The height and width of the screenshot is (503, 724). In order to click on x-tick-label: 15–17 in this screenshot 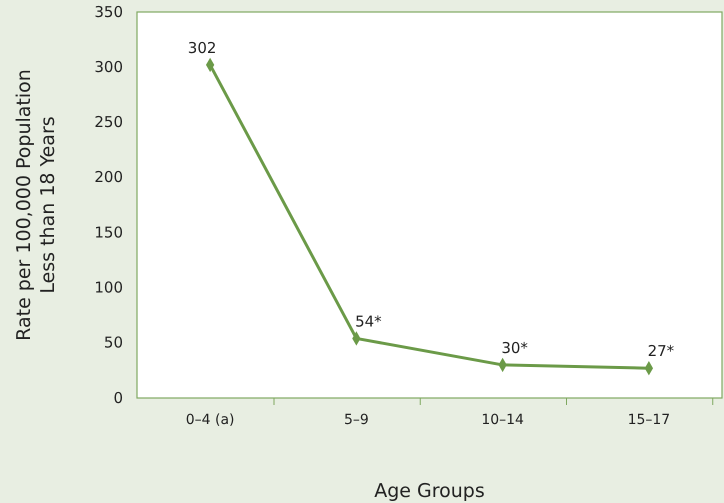, I will do `click(649, 420)`.